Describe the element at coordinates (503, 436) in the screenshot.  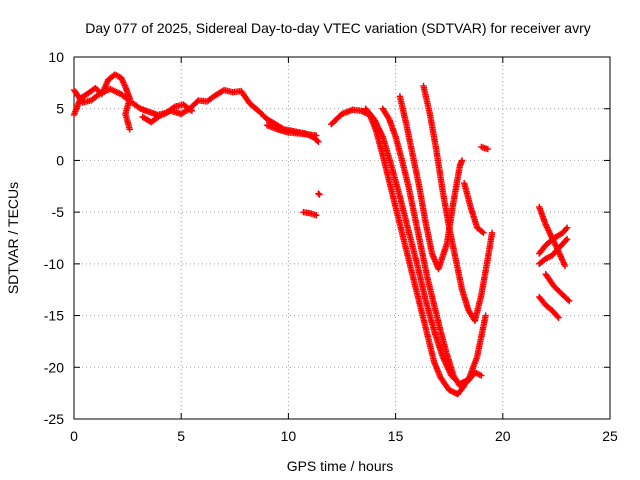
I see `x-tick-label: 20` at that location.